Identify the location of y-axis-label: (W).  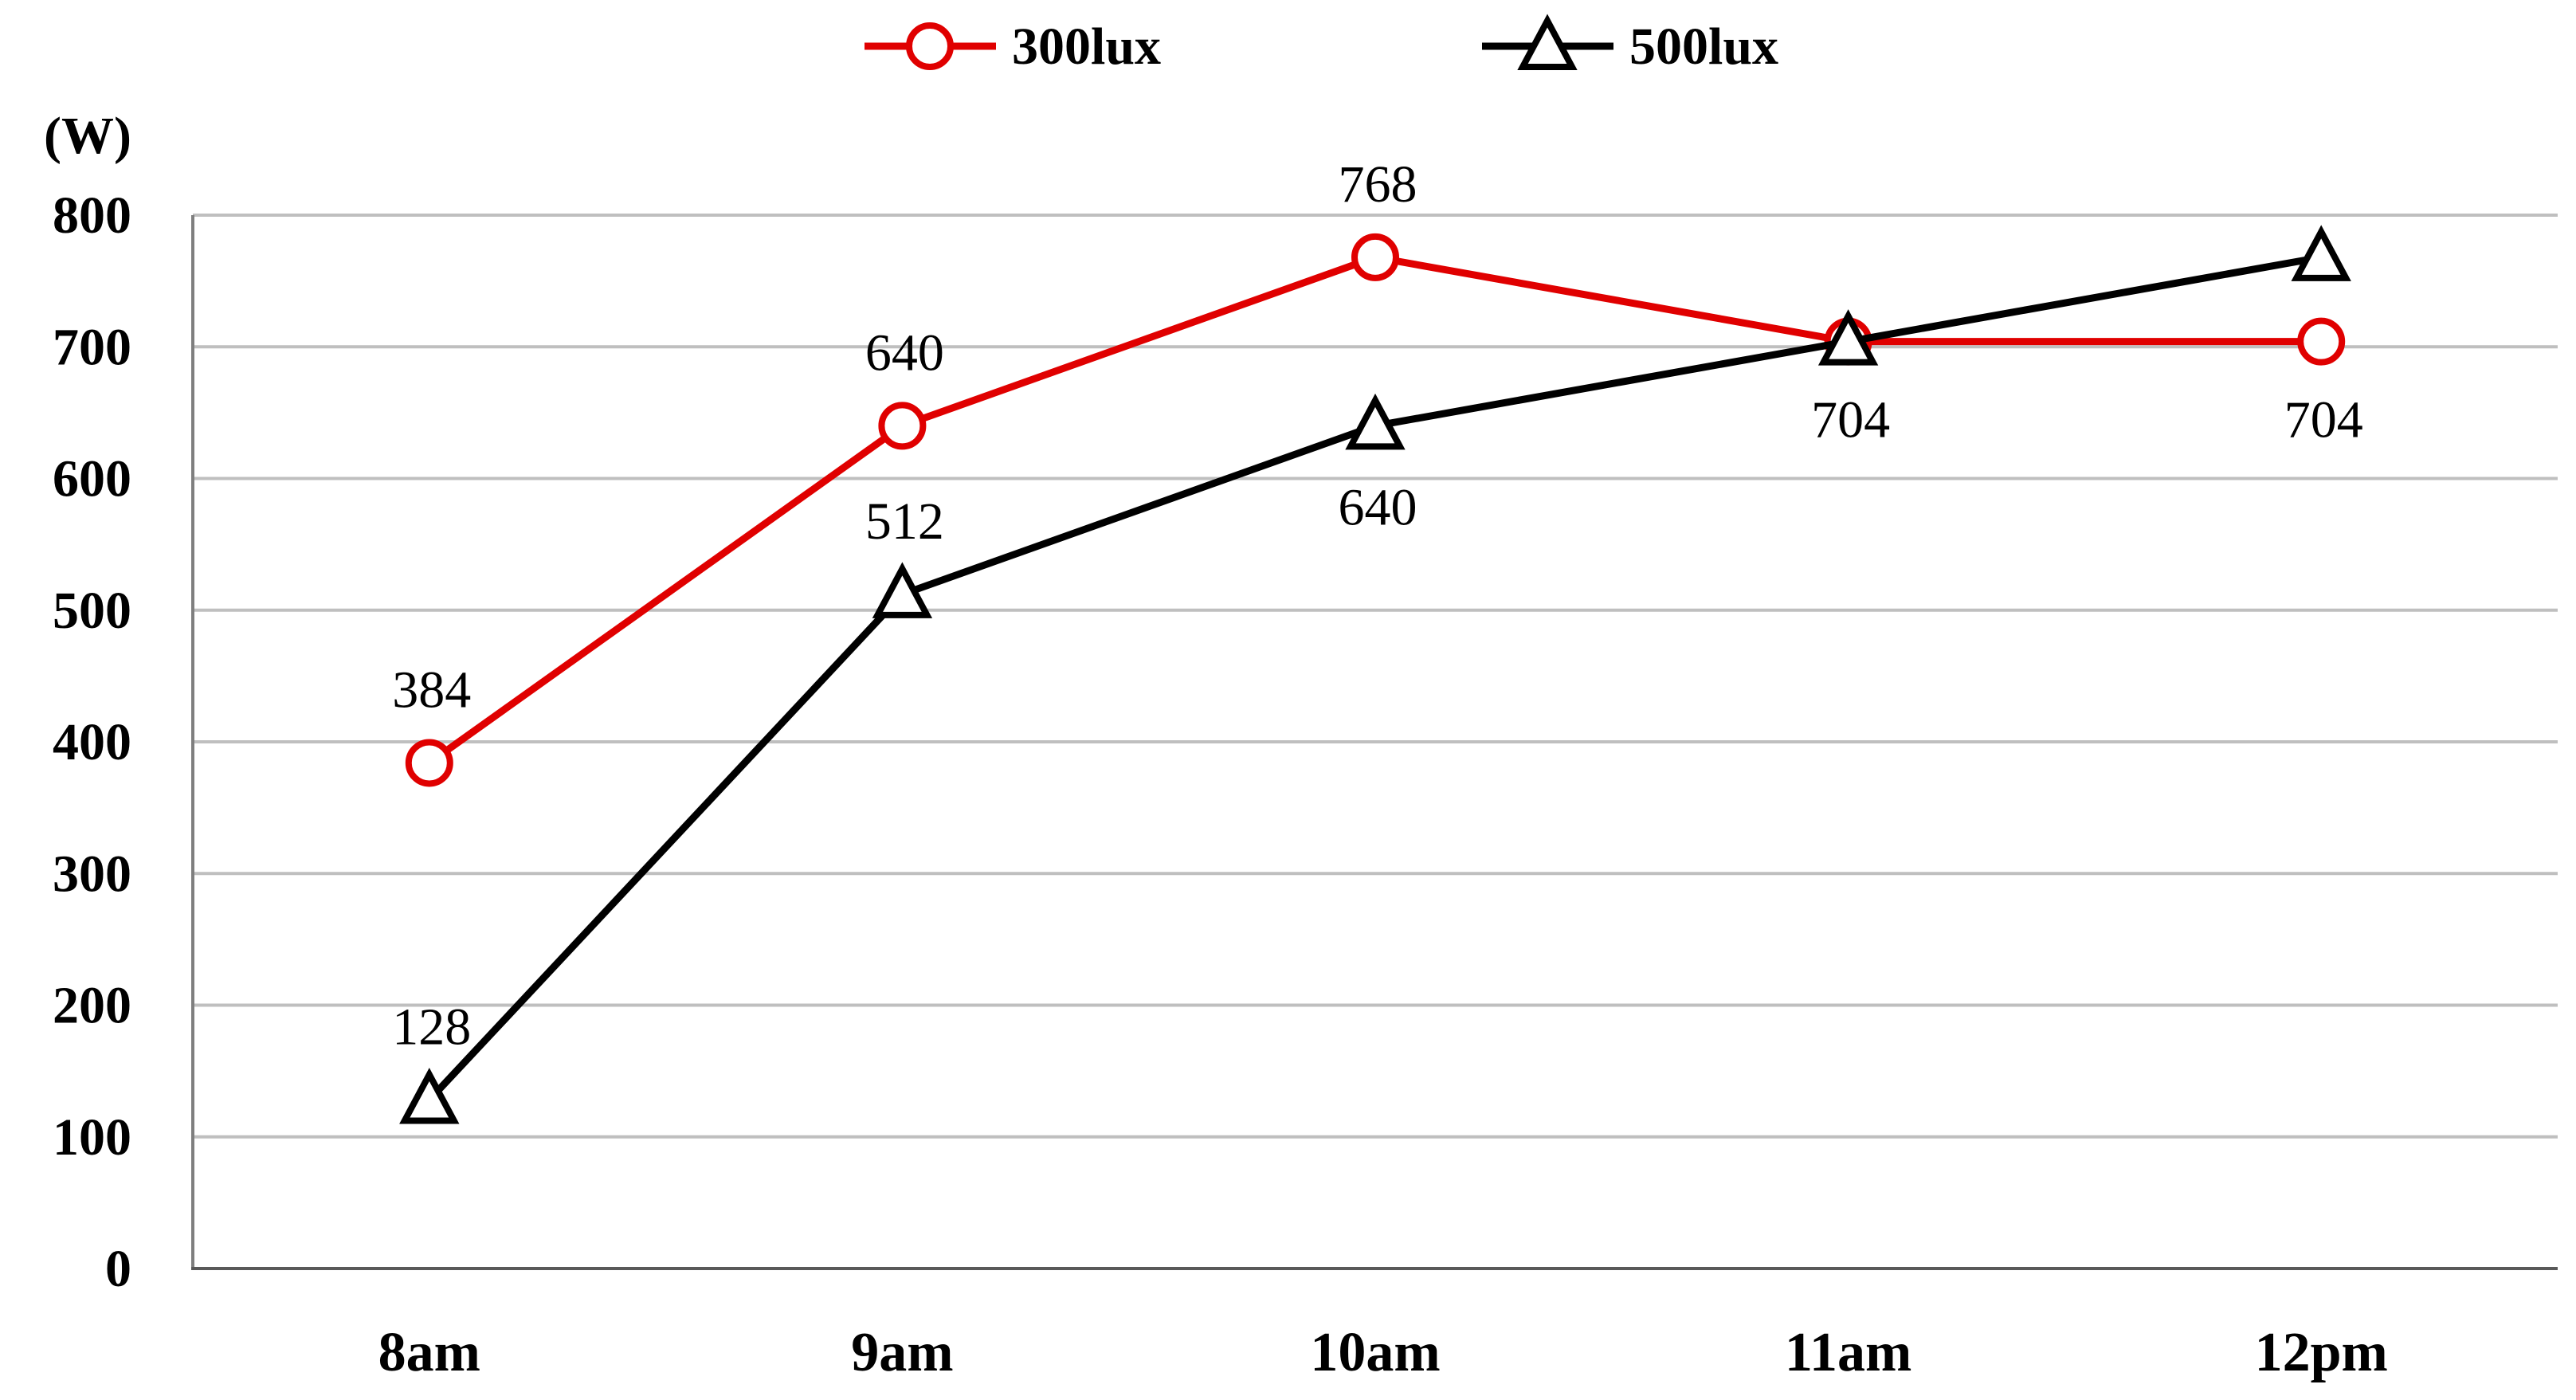
(88, 136).